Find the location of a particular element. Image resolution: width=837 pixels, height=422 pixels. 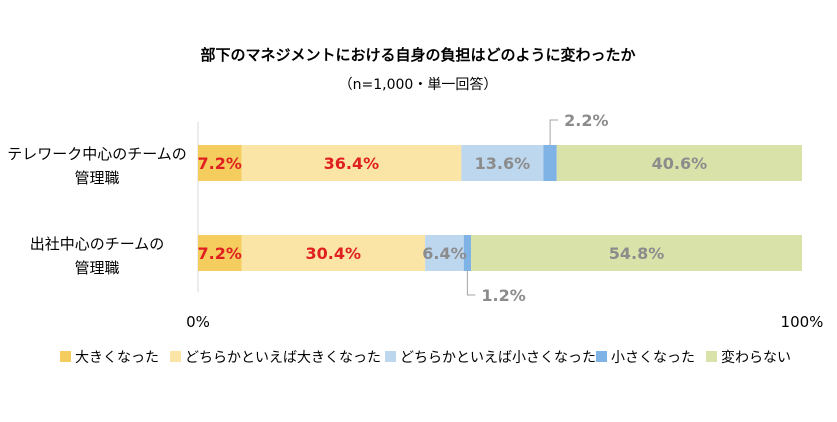

data-label: 13.6% is located at coordinates (503, 163).